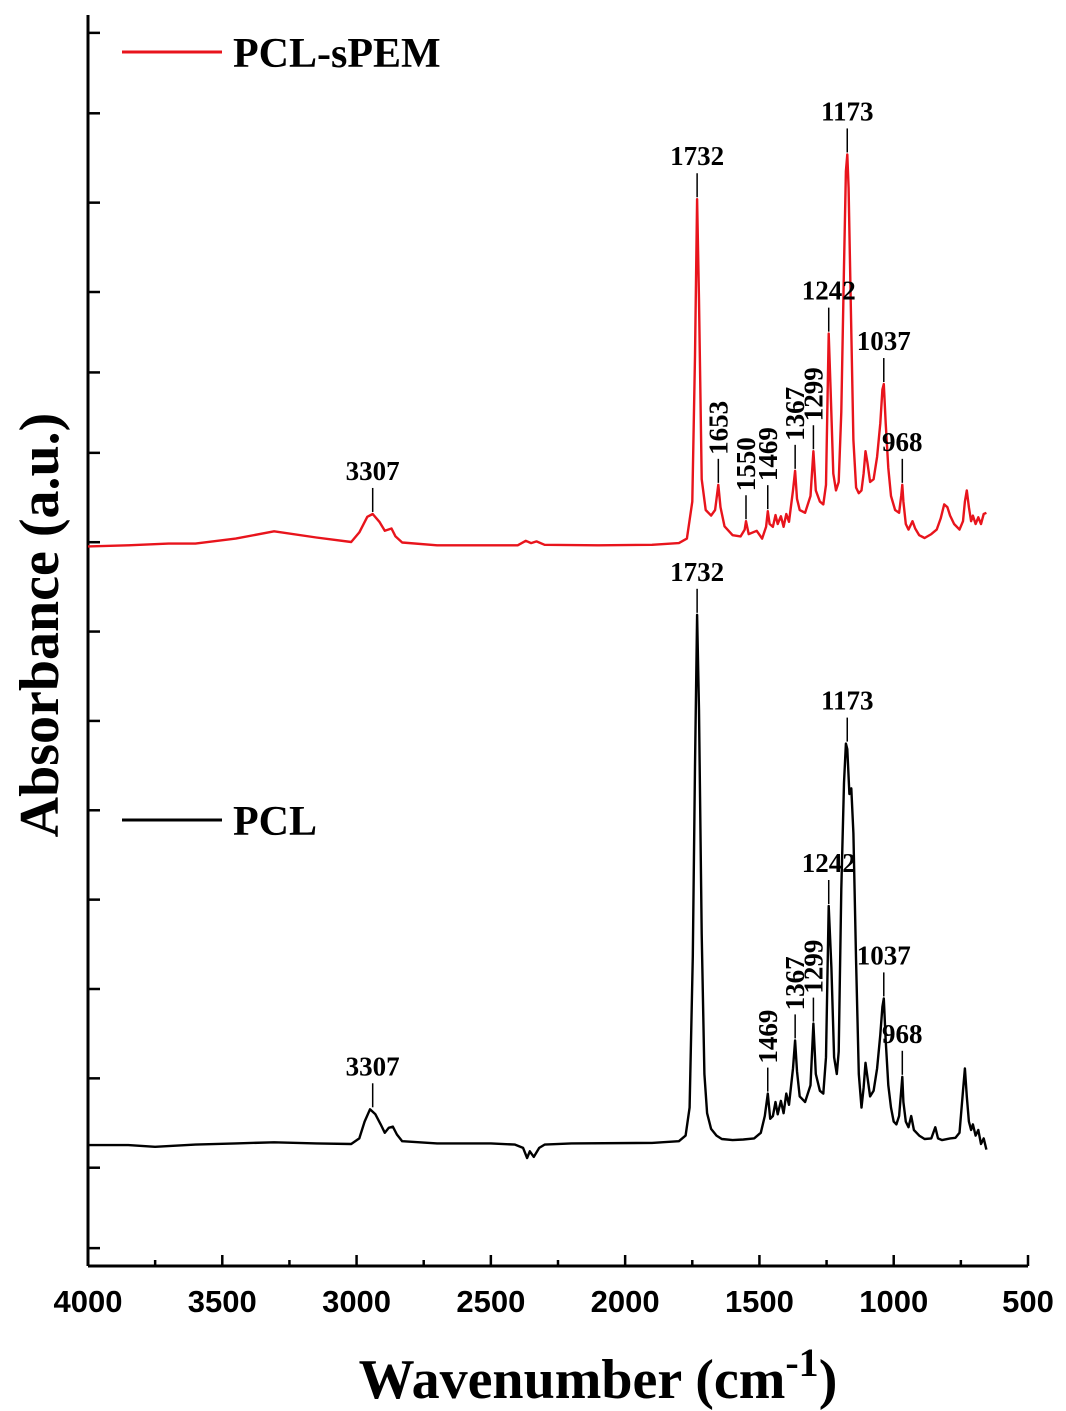  What do you see at coordinates (847, 111) in the screenshot?
I see `peak-label-pcl-spem-1173: 1173` at bounding box center [847, 111].